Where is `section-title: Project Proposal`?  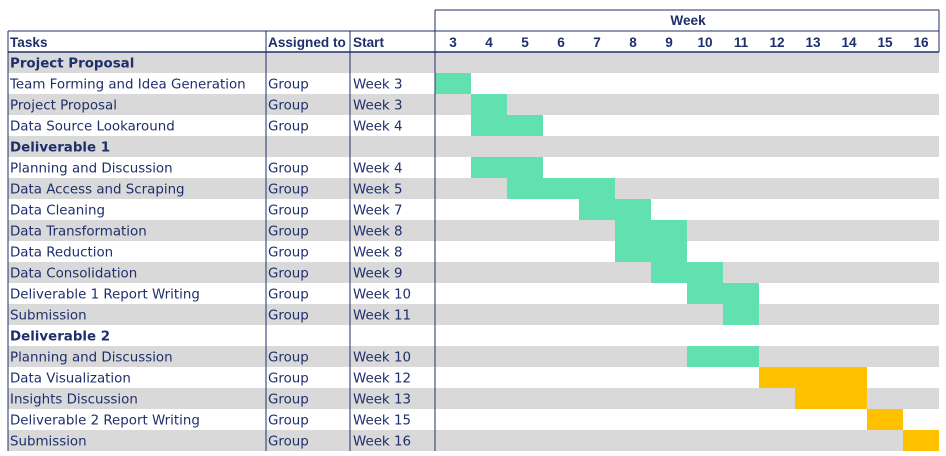 section-title: Project Proposal is located at coordinates (72, 64).